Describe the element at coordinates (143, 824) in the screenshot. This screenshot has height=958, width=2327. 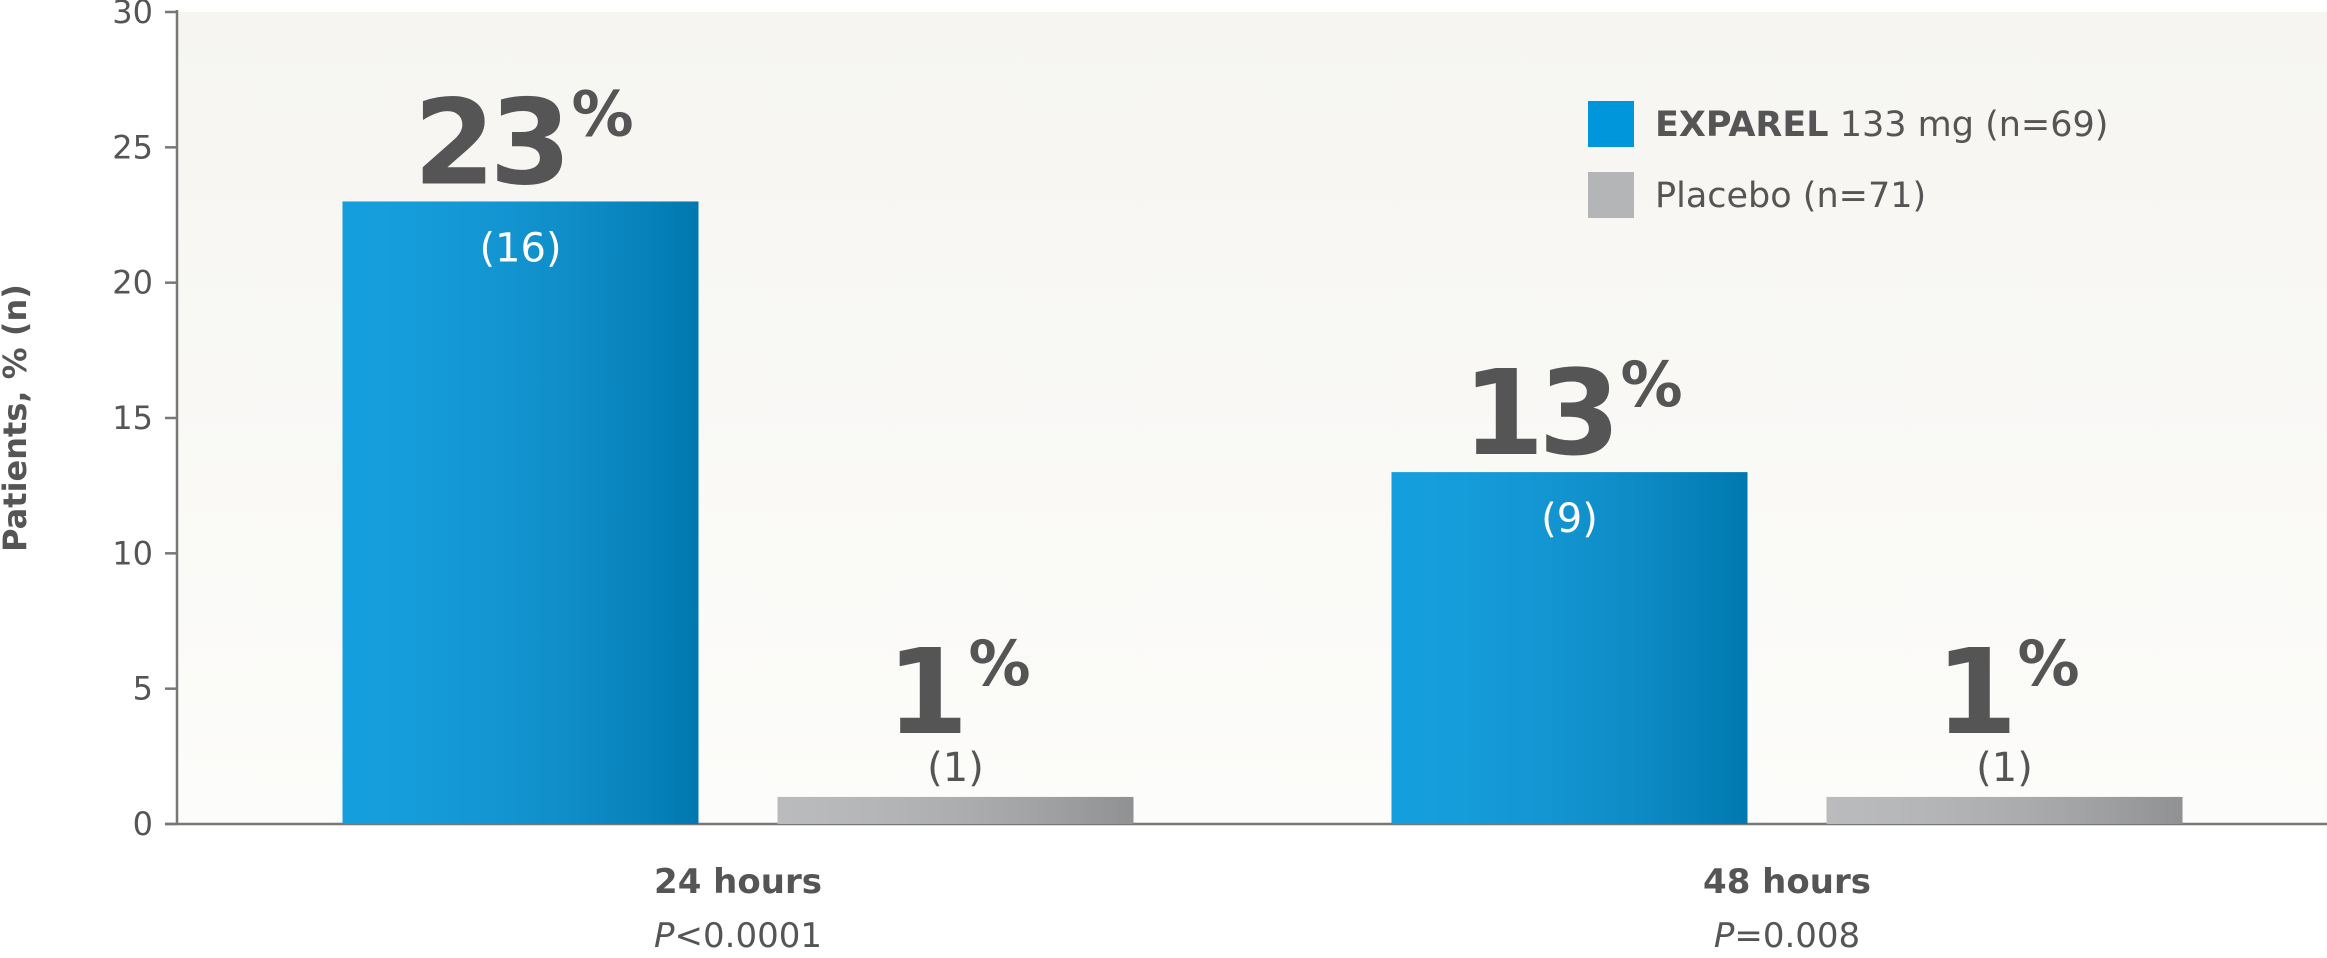
I see `y-tick-label: 0` at that location.